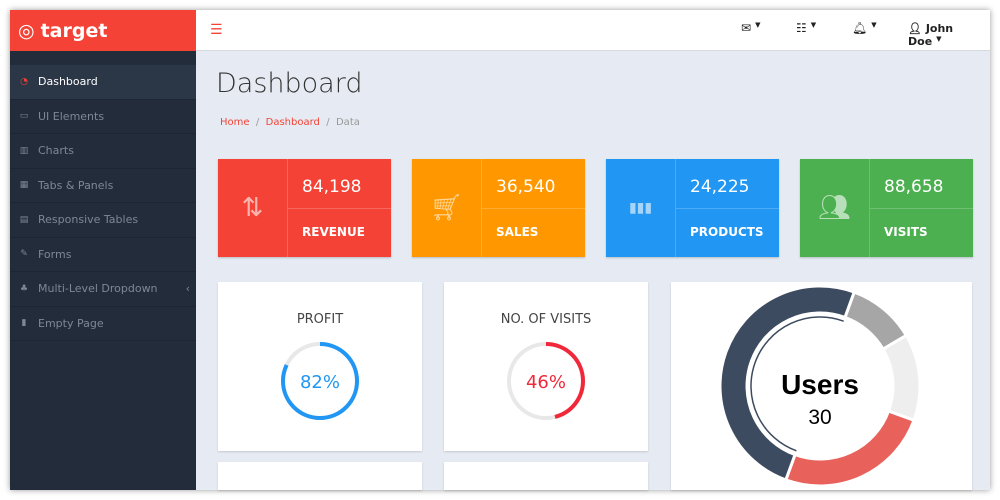 The image size is (1000, 500). I want to click on brand-logo: ◎ target, so click(103, 30).